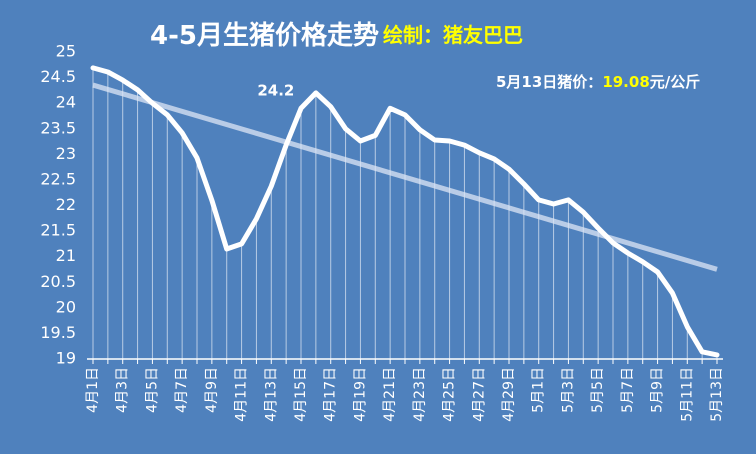 The width and height of the screenshot is (756, 454). I want to click on x-tick-label: 4月27日, so click(479, 394).